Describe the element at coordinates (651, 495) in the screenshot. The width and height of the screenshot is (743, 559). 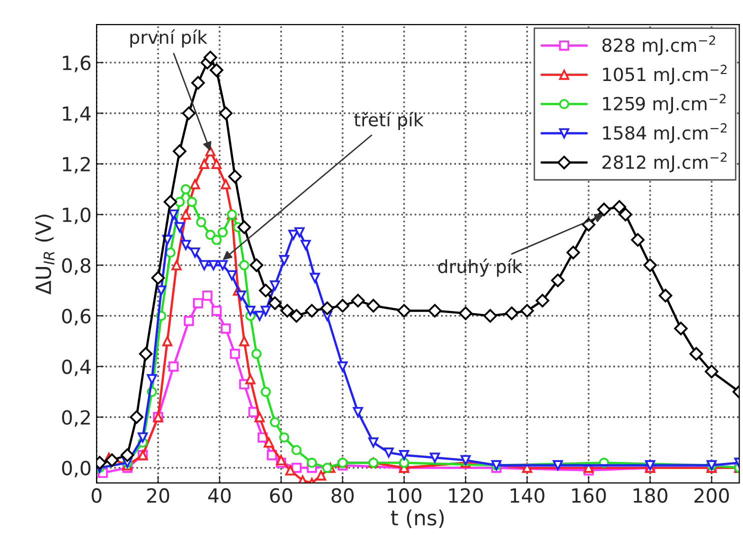
I see `x-tick-label: 180` at that location.